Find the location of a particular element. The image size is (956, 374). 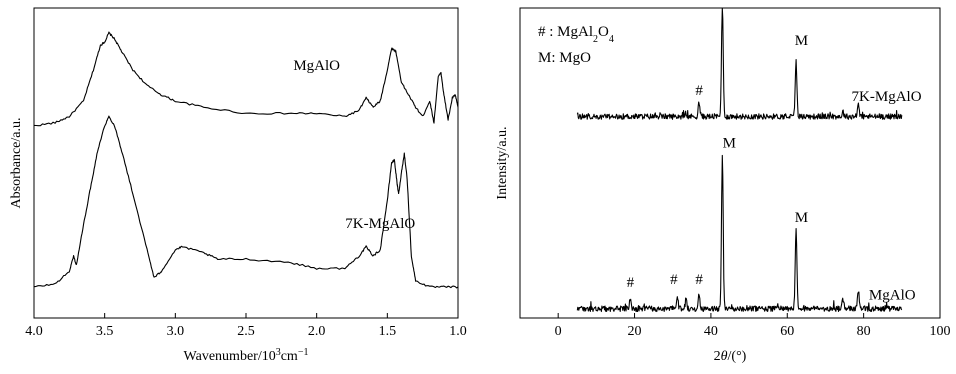

ftir-x-axis-label: Wavenumber/103cm−1 is located at coordinates (246, 356).